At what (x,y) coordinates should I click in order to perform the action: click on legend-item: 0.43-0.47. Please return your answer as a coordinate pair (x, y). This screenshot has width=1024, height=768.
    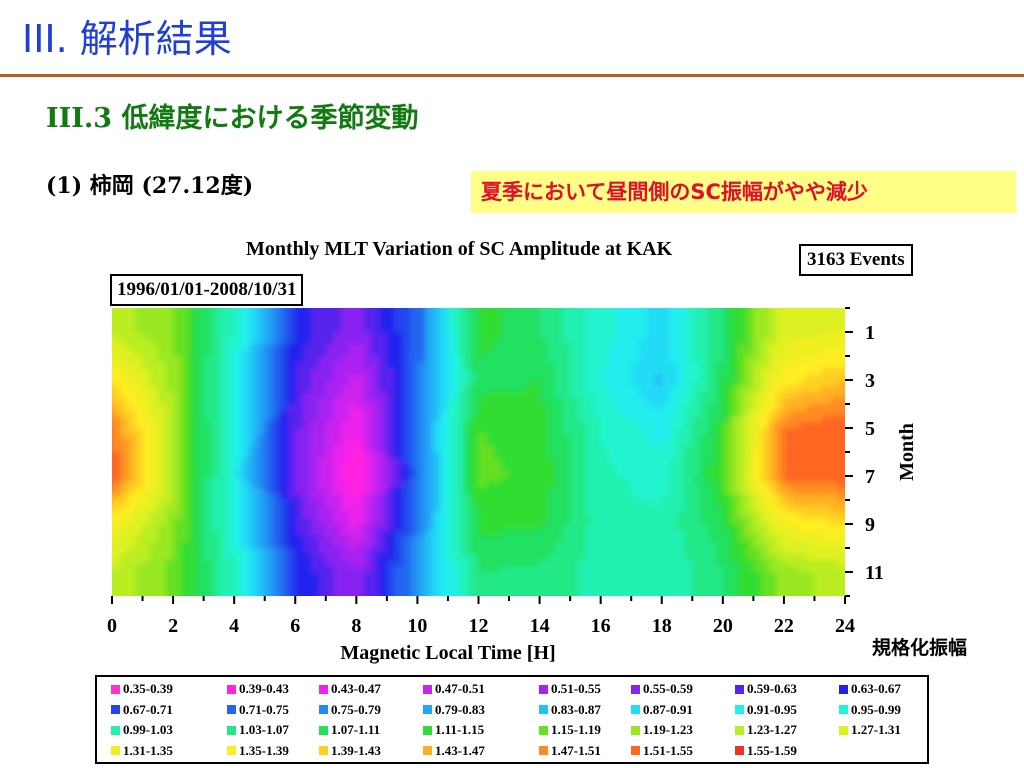
    Looking at the image, I should click on (350, 689).